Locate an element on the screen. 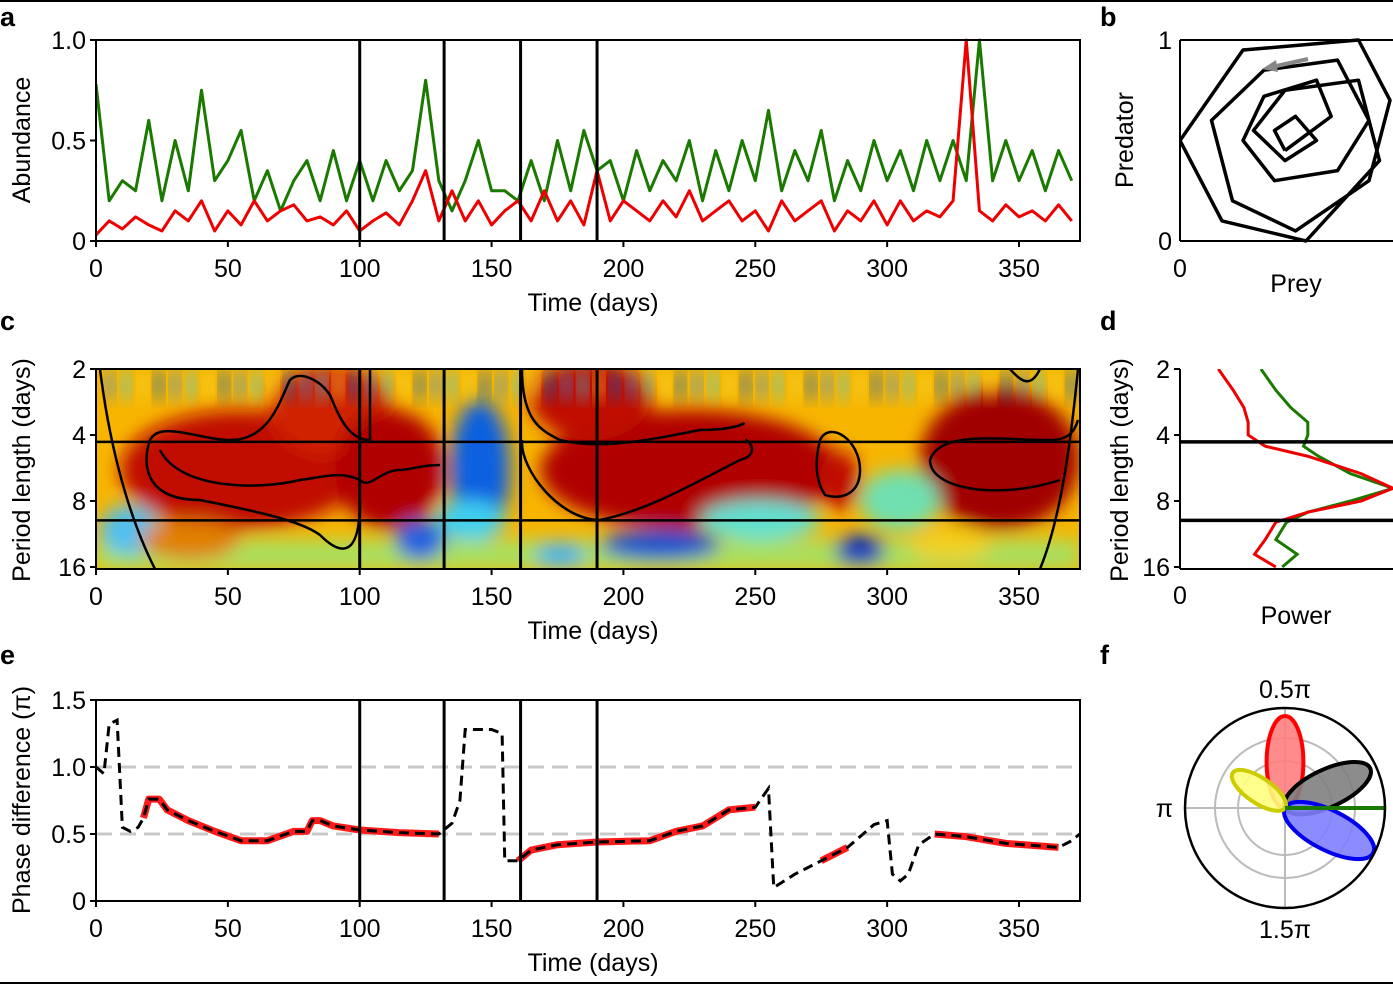 This screenshot has height=985, width=1393. panel-label-a: a is located at coordinates (8, 17).